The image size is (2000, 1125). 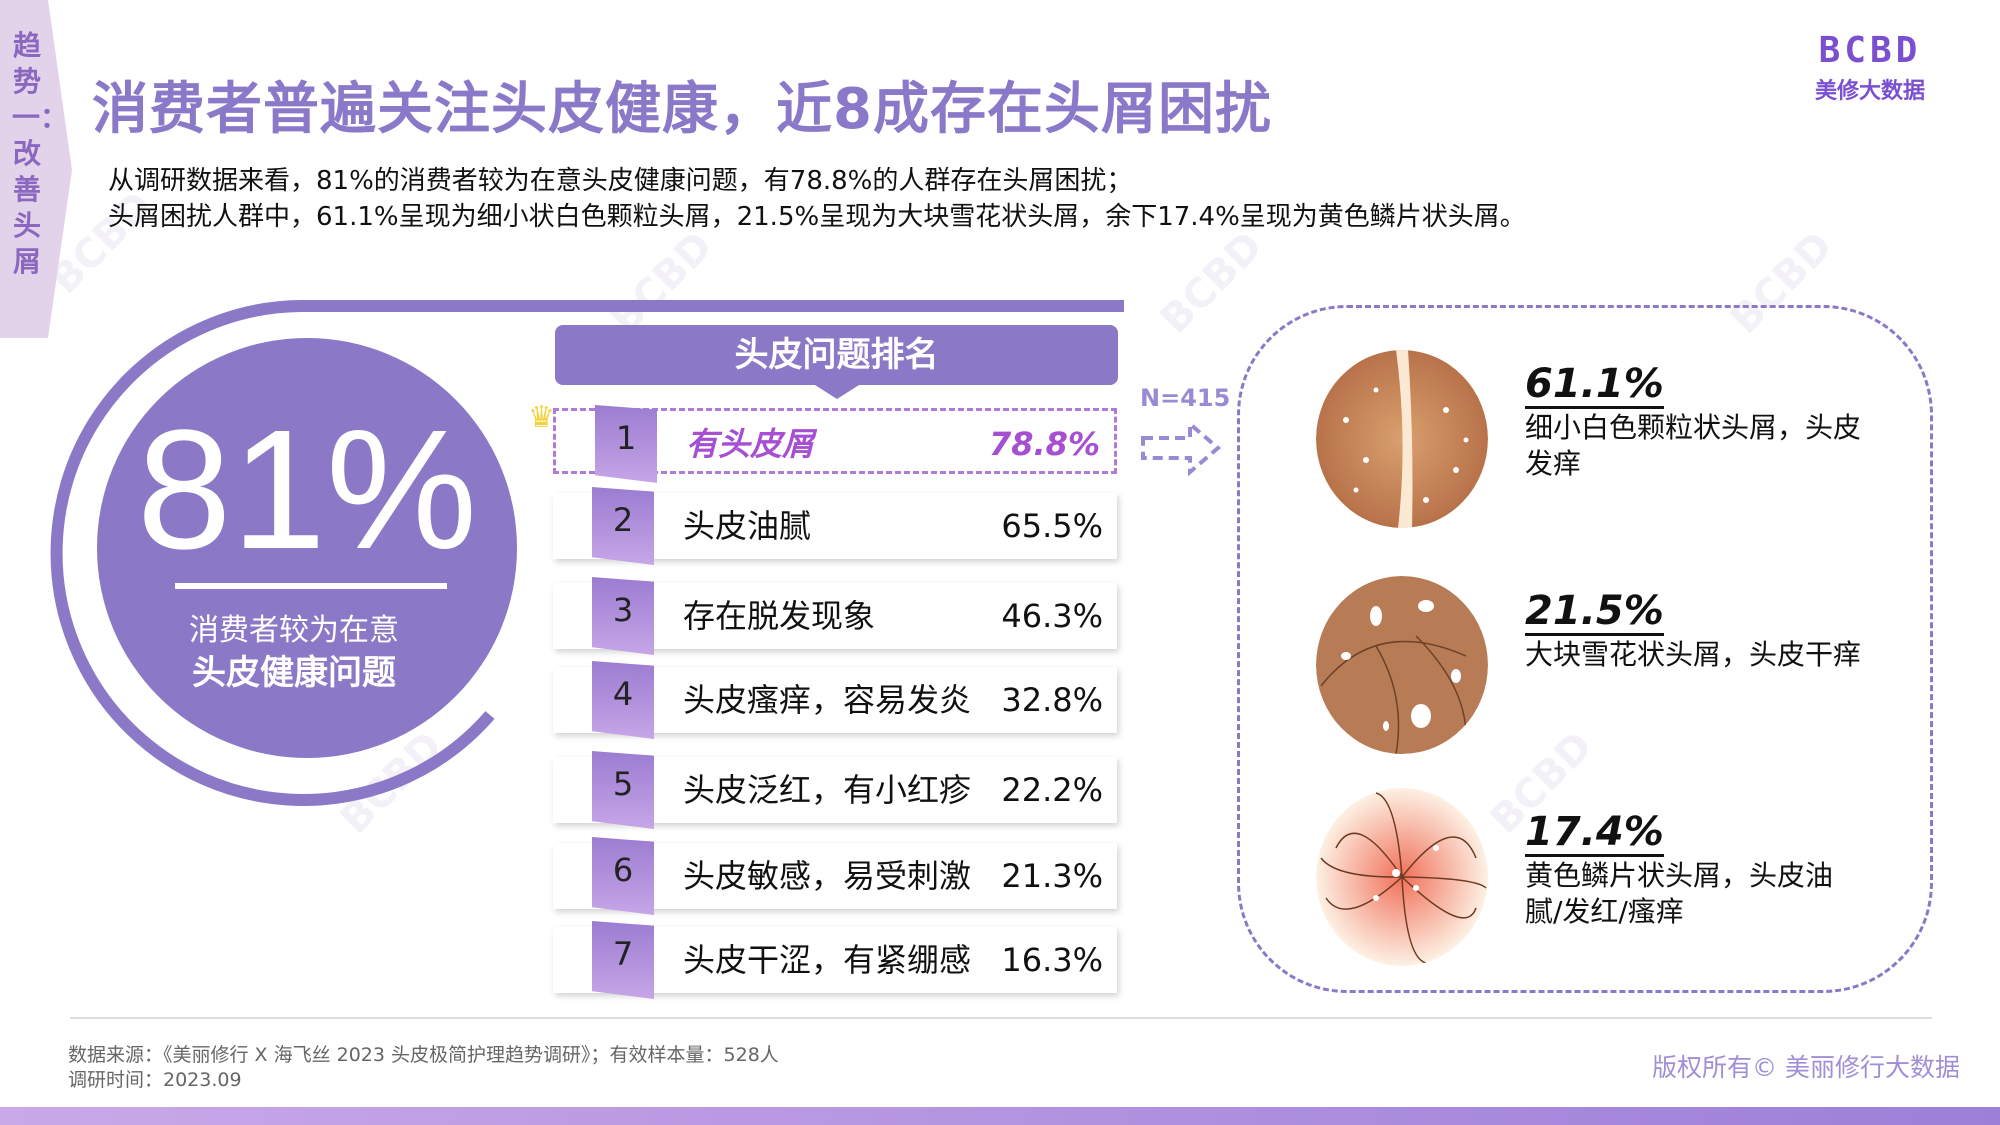 I want to click on rank-value: 46.3%, so click(x=1052, y=616).